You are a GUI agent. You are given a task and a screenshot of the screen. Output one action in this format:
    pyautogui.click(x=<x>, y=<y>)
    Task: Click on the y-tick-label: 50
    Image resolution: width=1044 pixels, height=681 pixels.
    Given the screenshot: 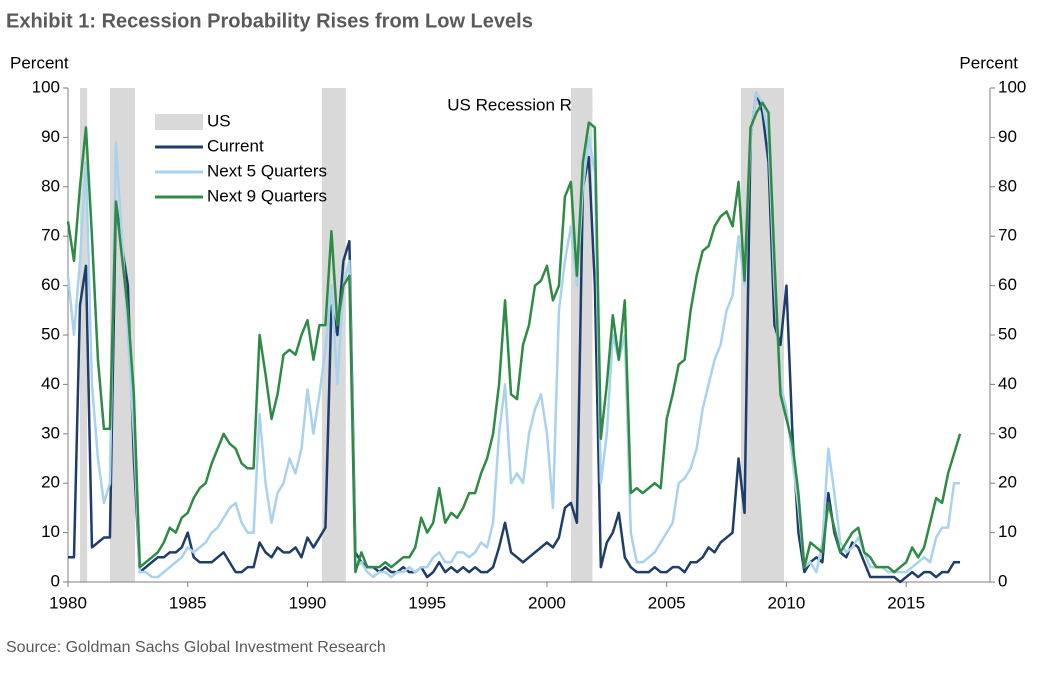 What is the action you would take?
    pyautogui.click(x=50, y=333)
    